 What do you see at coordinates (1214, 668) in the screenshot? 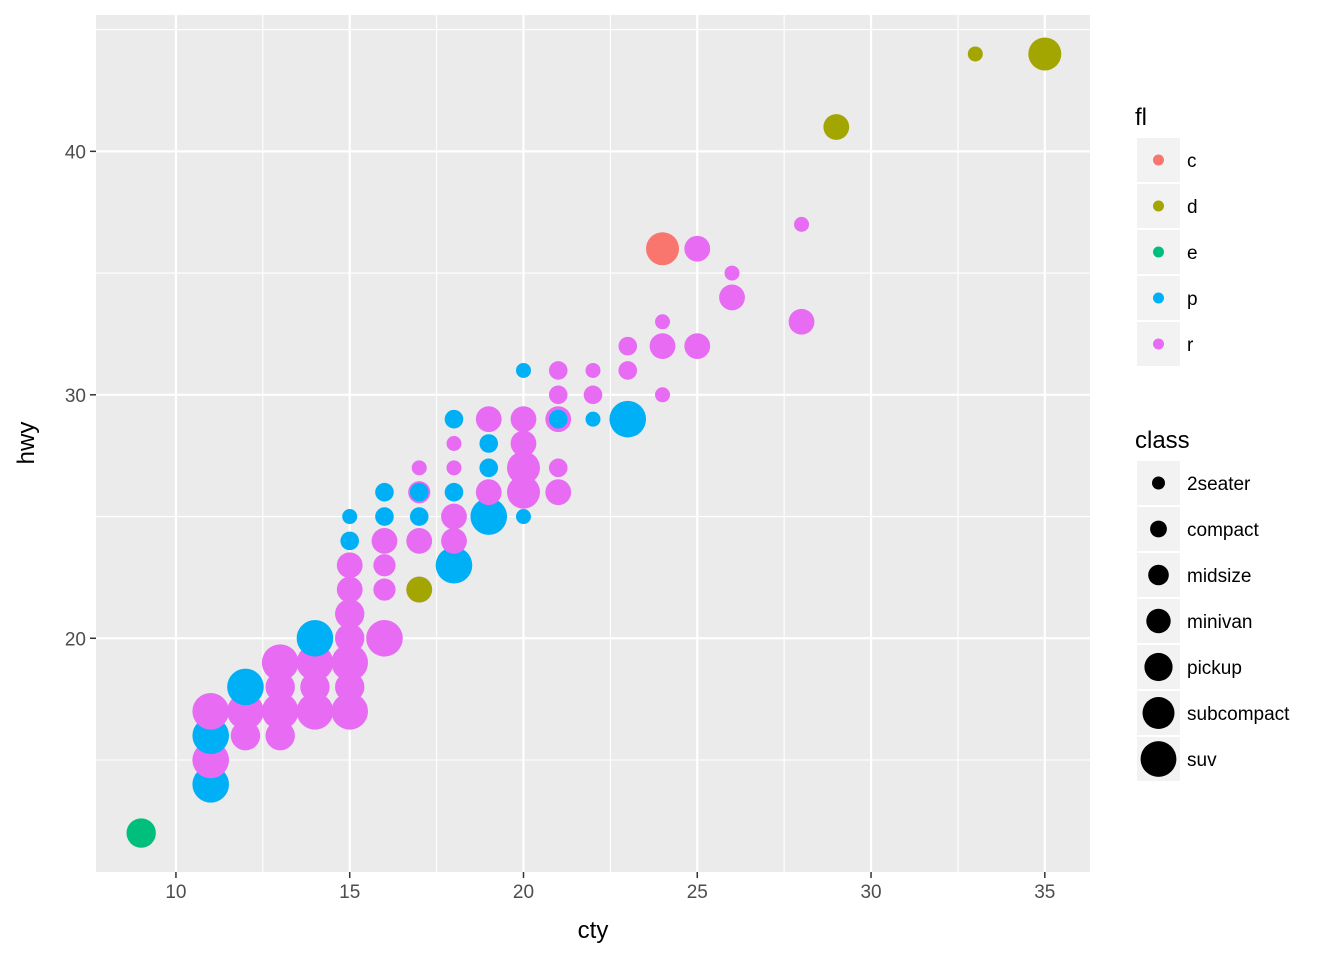
I see `legend-label: pickup` at bounding box center [1214, 668].